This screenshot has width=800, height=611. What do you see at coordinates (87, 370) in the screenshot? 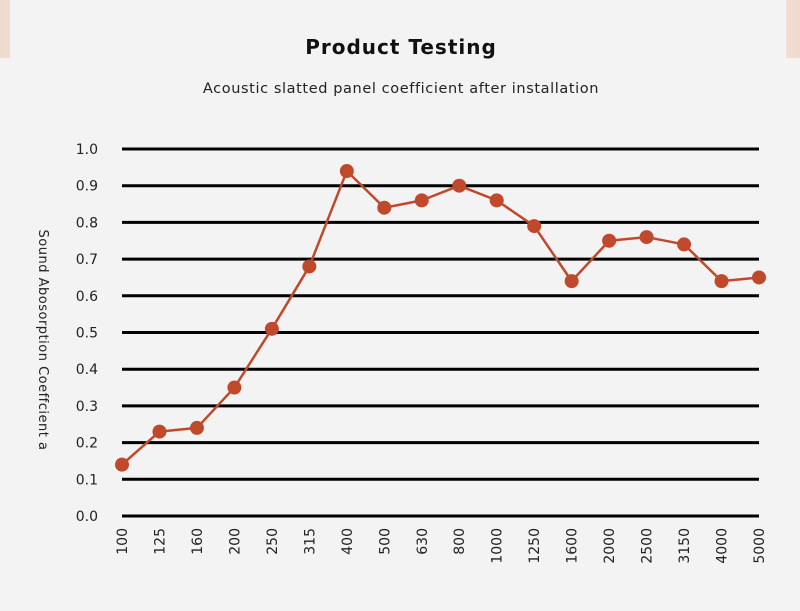
I see `y-tick-label: 0.4` at bounding box center [87, 370].